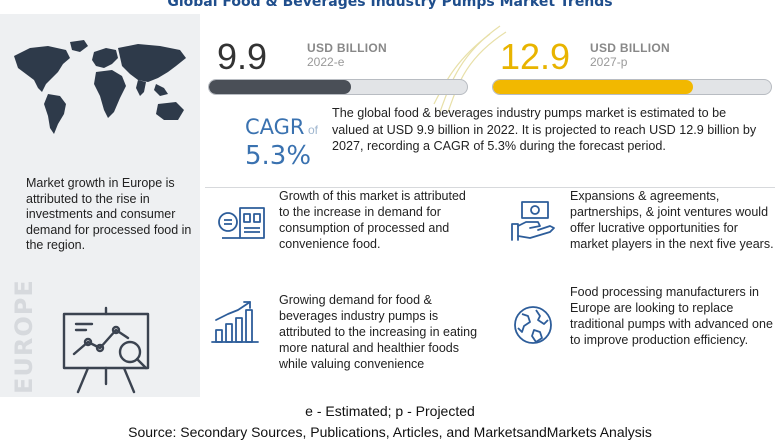 Image resolution: width=780 pixels, height=440 pixels. What do you see at coordinates (100, 87) in the screenshot?
I see `world-map-icon` at bounding box center [100, 87].